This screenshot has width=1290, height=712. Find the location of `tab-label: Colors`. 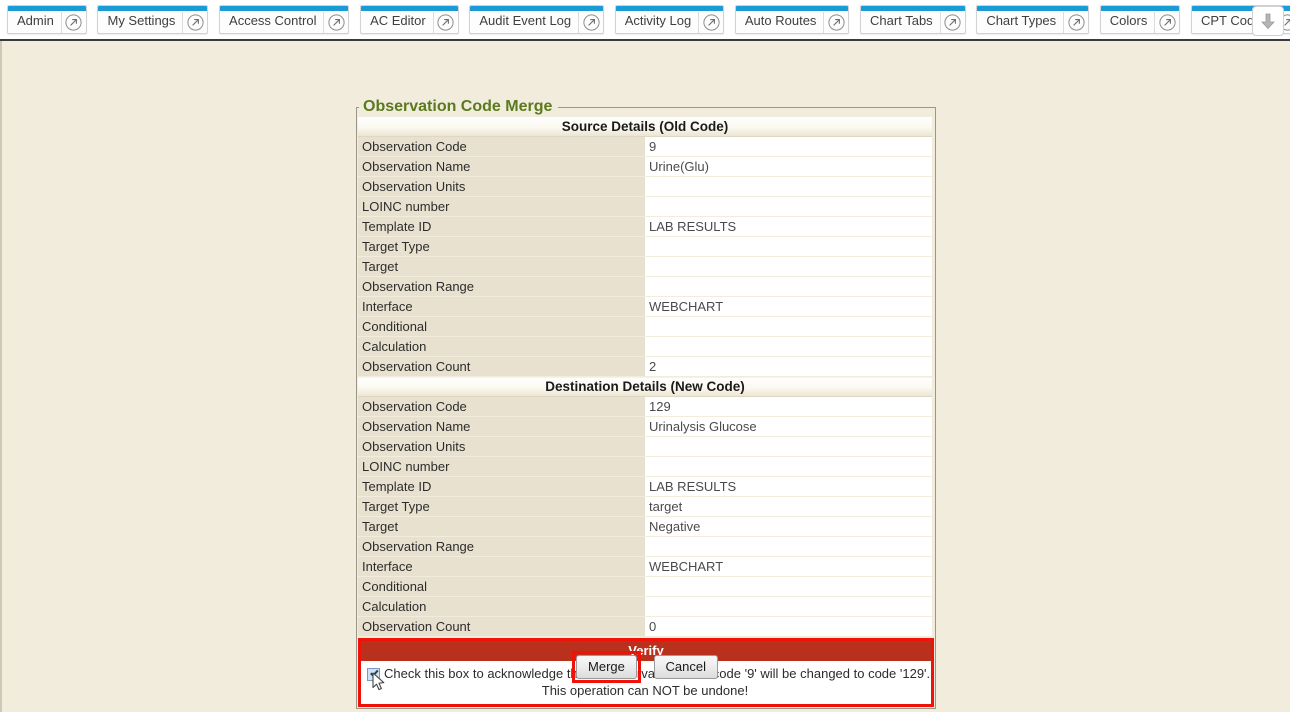

tab-label: Colors is located at coordinates (1128, 20).